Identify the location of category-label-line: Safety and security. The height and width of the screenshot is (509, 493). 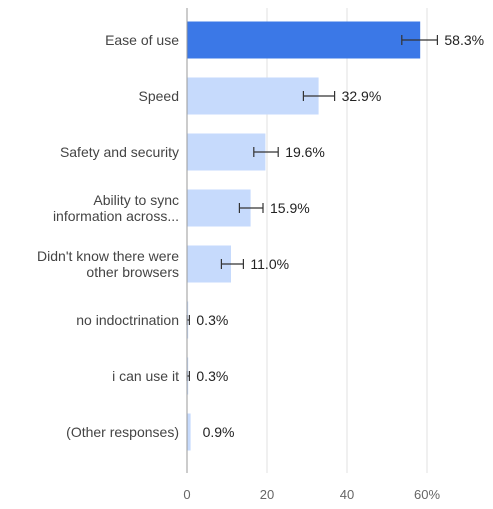
(119, 152).